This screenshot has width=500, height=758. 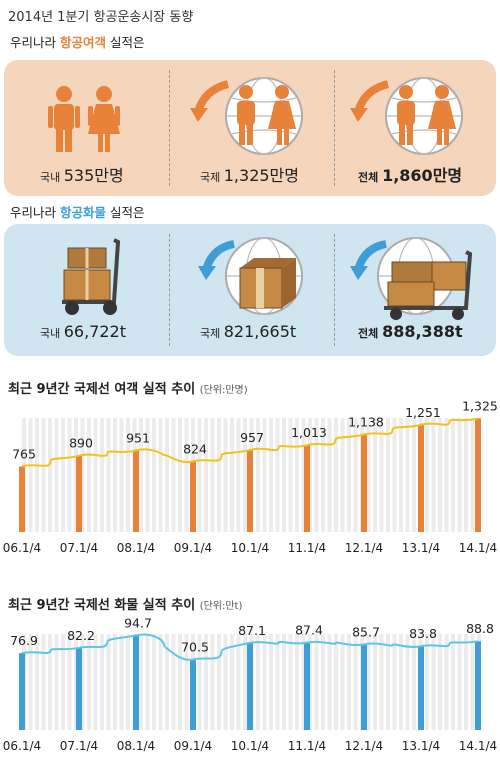 I want to click on international-passenger-value: 1,325만명, so click(x=261, y=175).